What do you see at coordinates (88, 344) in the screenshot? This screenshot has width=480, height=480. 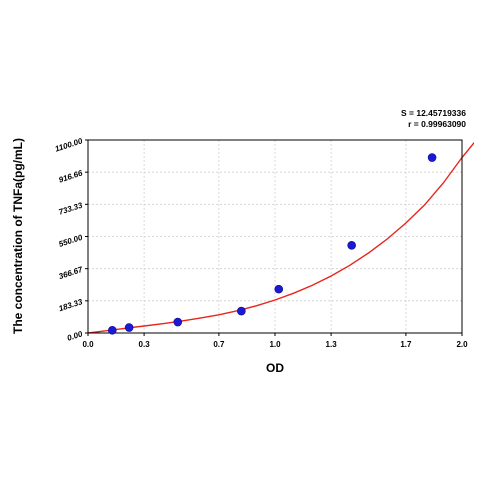 I see `x-tick-label: 0.0` at bounding box center [88, 344].